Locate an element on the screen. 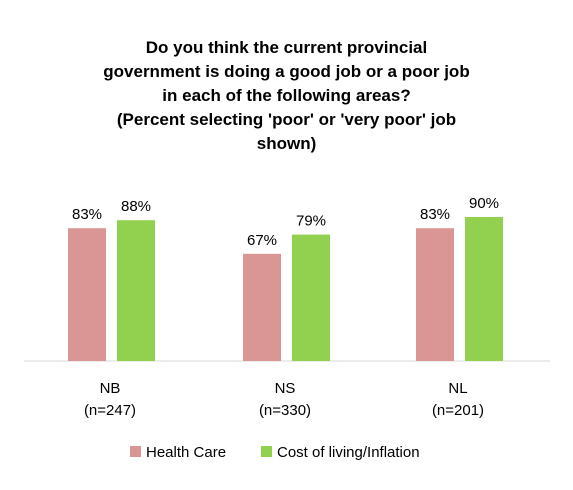  category-label-nb: NB is located at coordinates (110, 388).